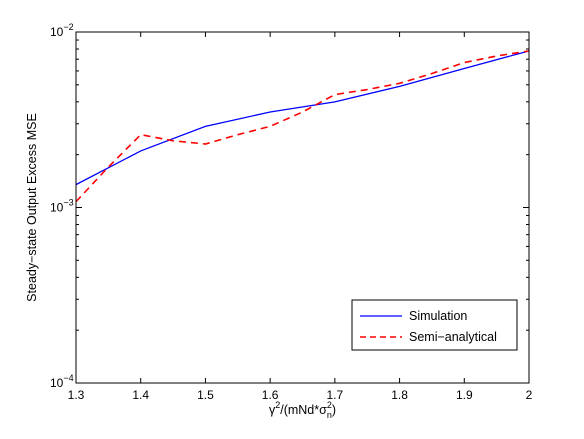  I want to click on legend-box, so click(434, 325).